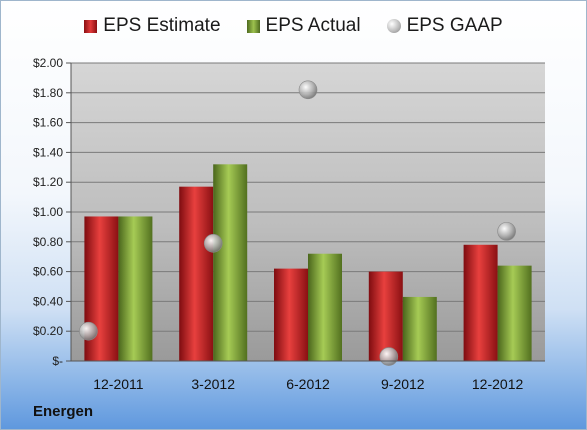 The image size is (587, 430). I want to click on y-tick-label: $0.60, so click(48, 272).